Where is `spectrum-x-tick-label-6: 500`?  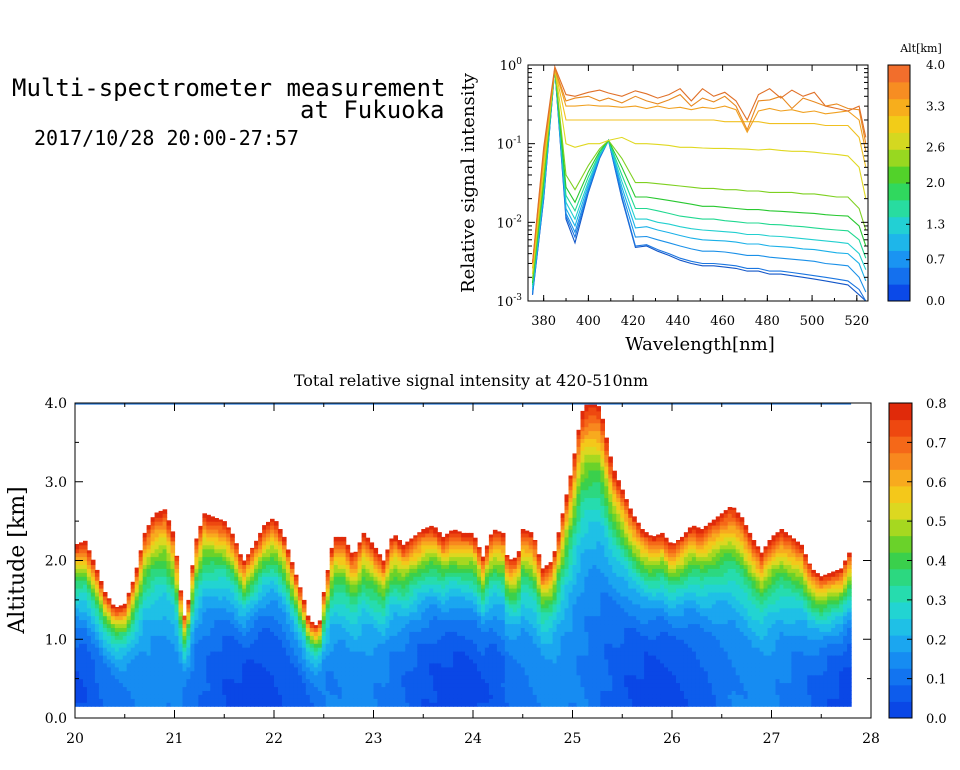 spectrum-x-tick-label-6: 500 is located at coordinates (812, 321).